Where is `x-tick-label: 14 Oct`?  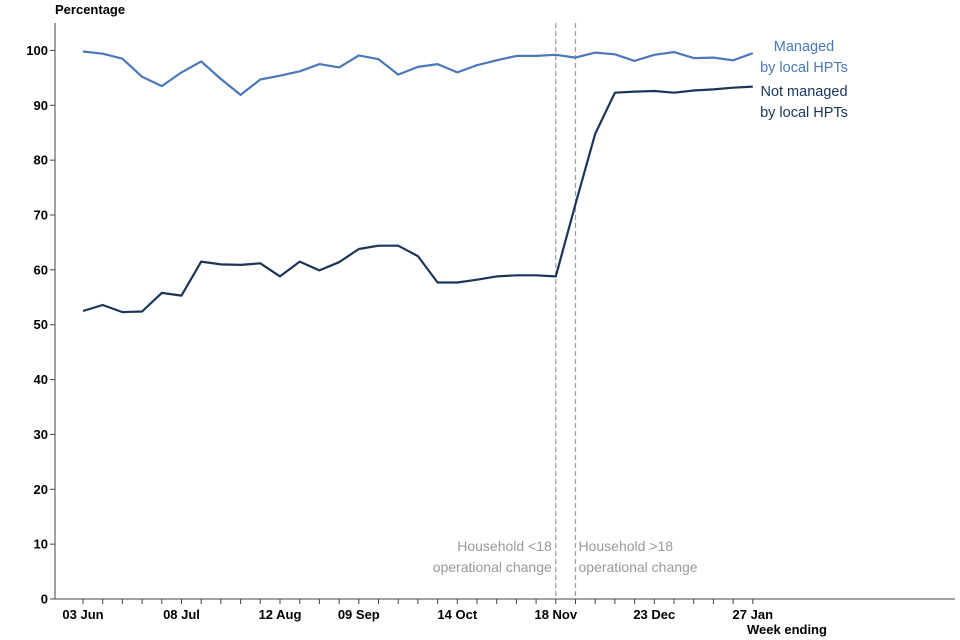 x-tick-label: 14 Oct is located at coordinates (457, 614).